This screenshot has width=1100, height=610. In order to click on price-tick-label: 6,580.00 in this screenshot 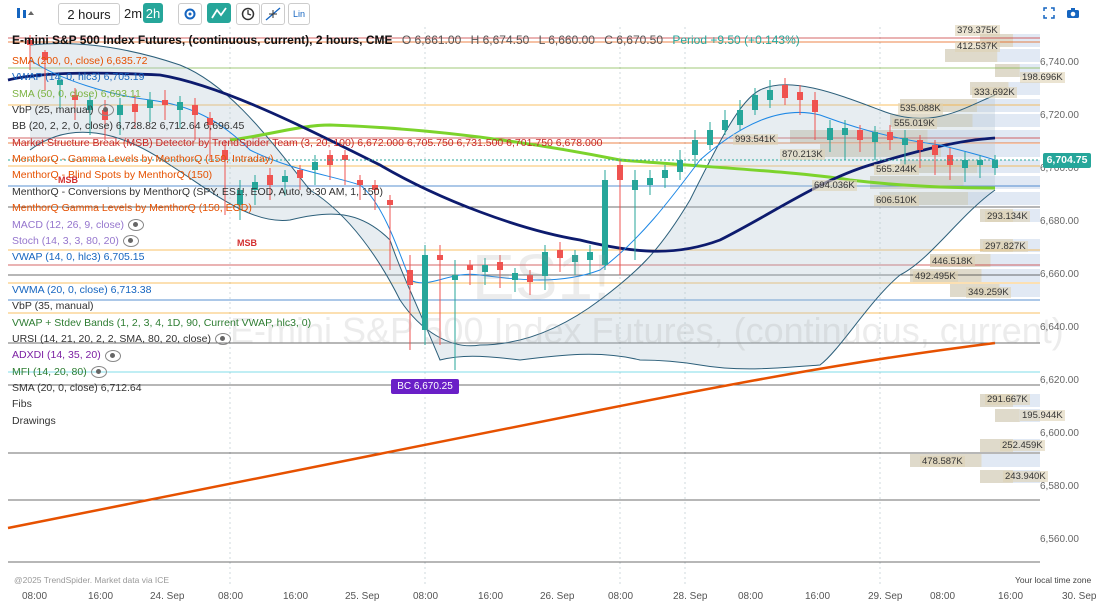, I will do `click(1059, 486)`.